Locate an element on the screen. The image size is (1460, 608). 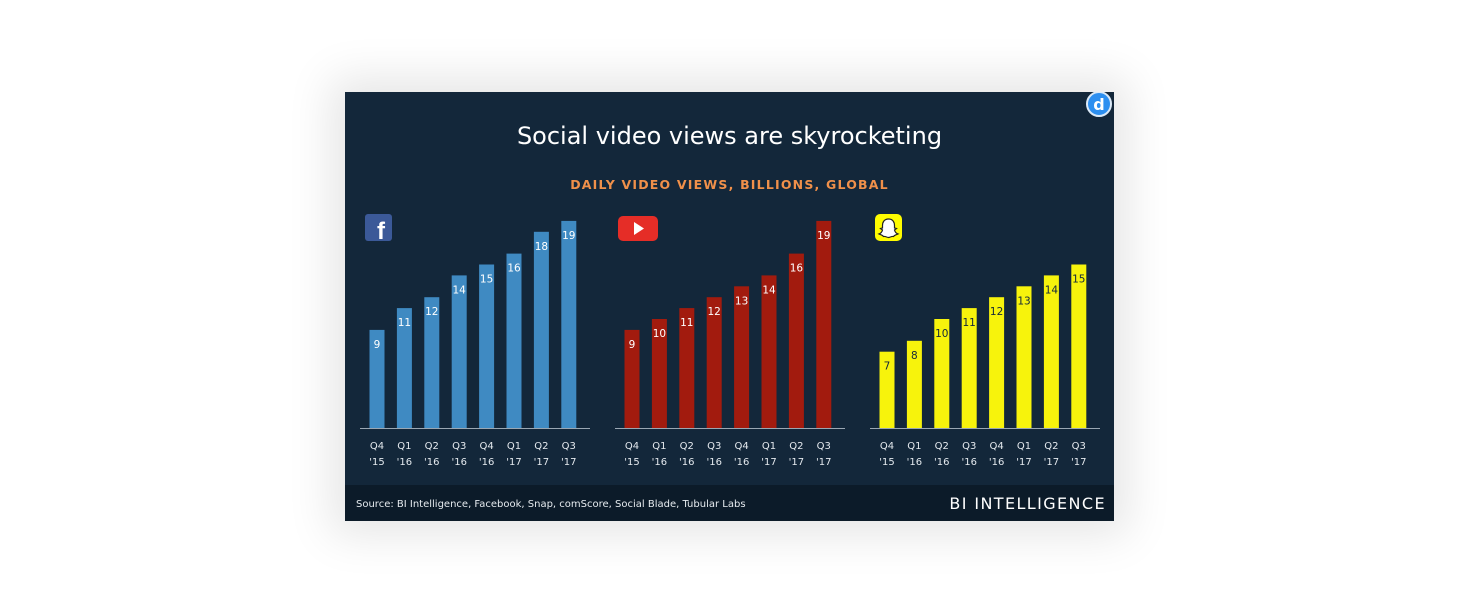
snapchat-logo-icon is located at coordinates (888, 227).